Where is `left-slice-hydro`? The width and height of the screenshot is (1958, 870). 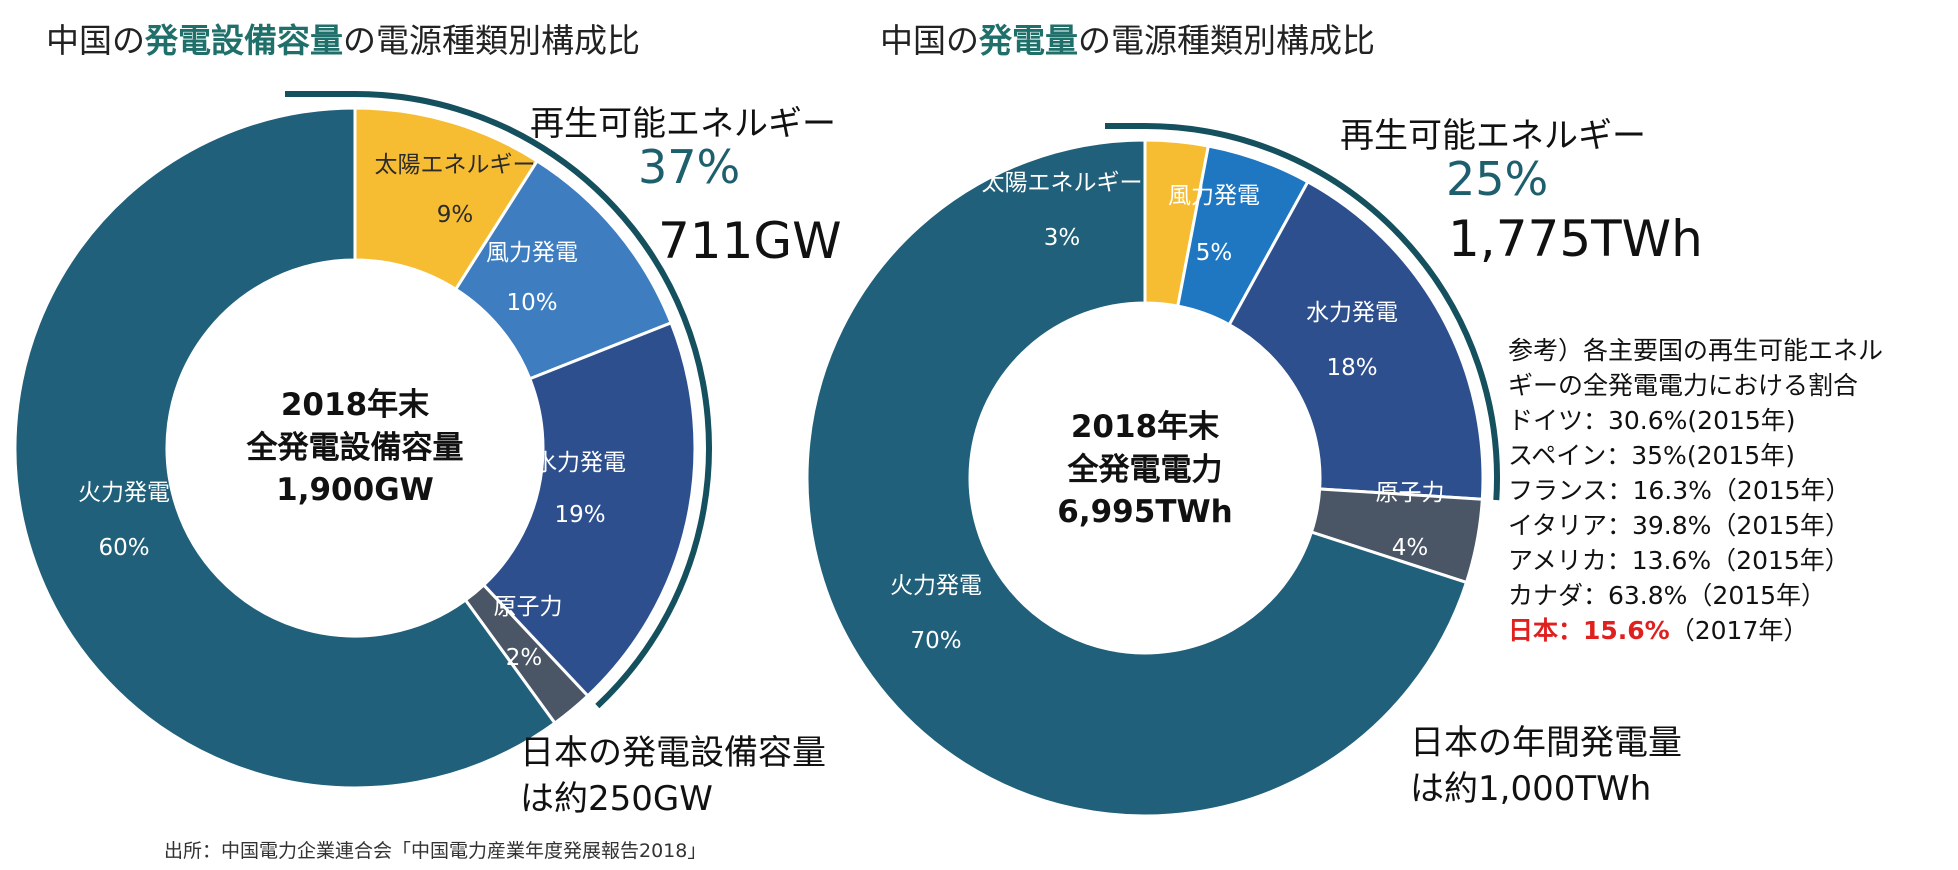
left-slice-hydro is located at coordinates (589, 509).